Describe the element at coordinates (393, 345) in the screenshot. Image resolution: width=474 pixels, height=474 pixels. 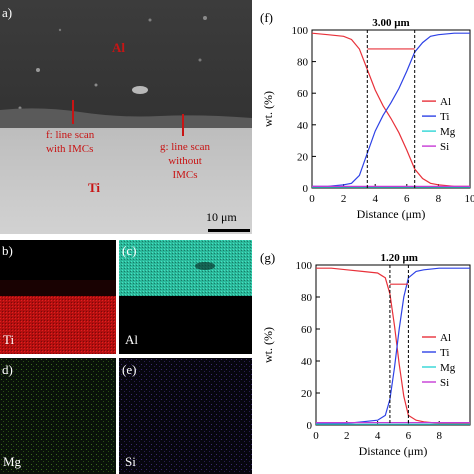
I see `plot-frame-g` at that location.